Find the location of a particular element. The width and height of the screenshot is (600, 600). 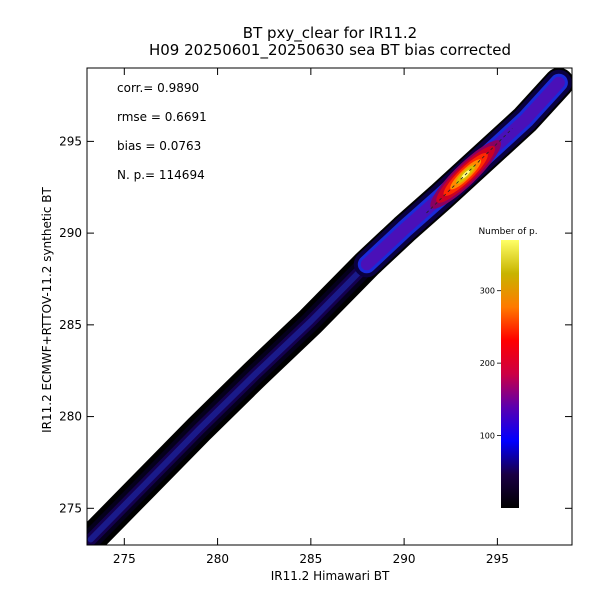

stat-text: corr.= 0.9890 is located at coordinates (158, 88).